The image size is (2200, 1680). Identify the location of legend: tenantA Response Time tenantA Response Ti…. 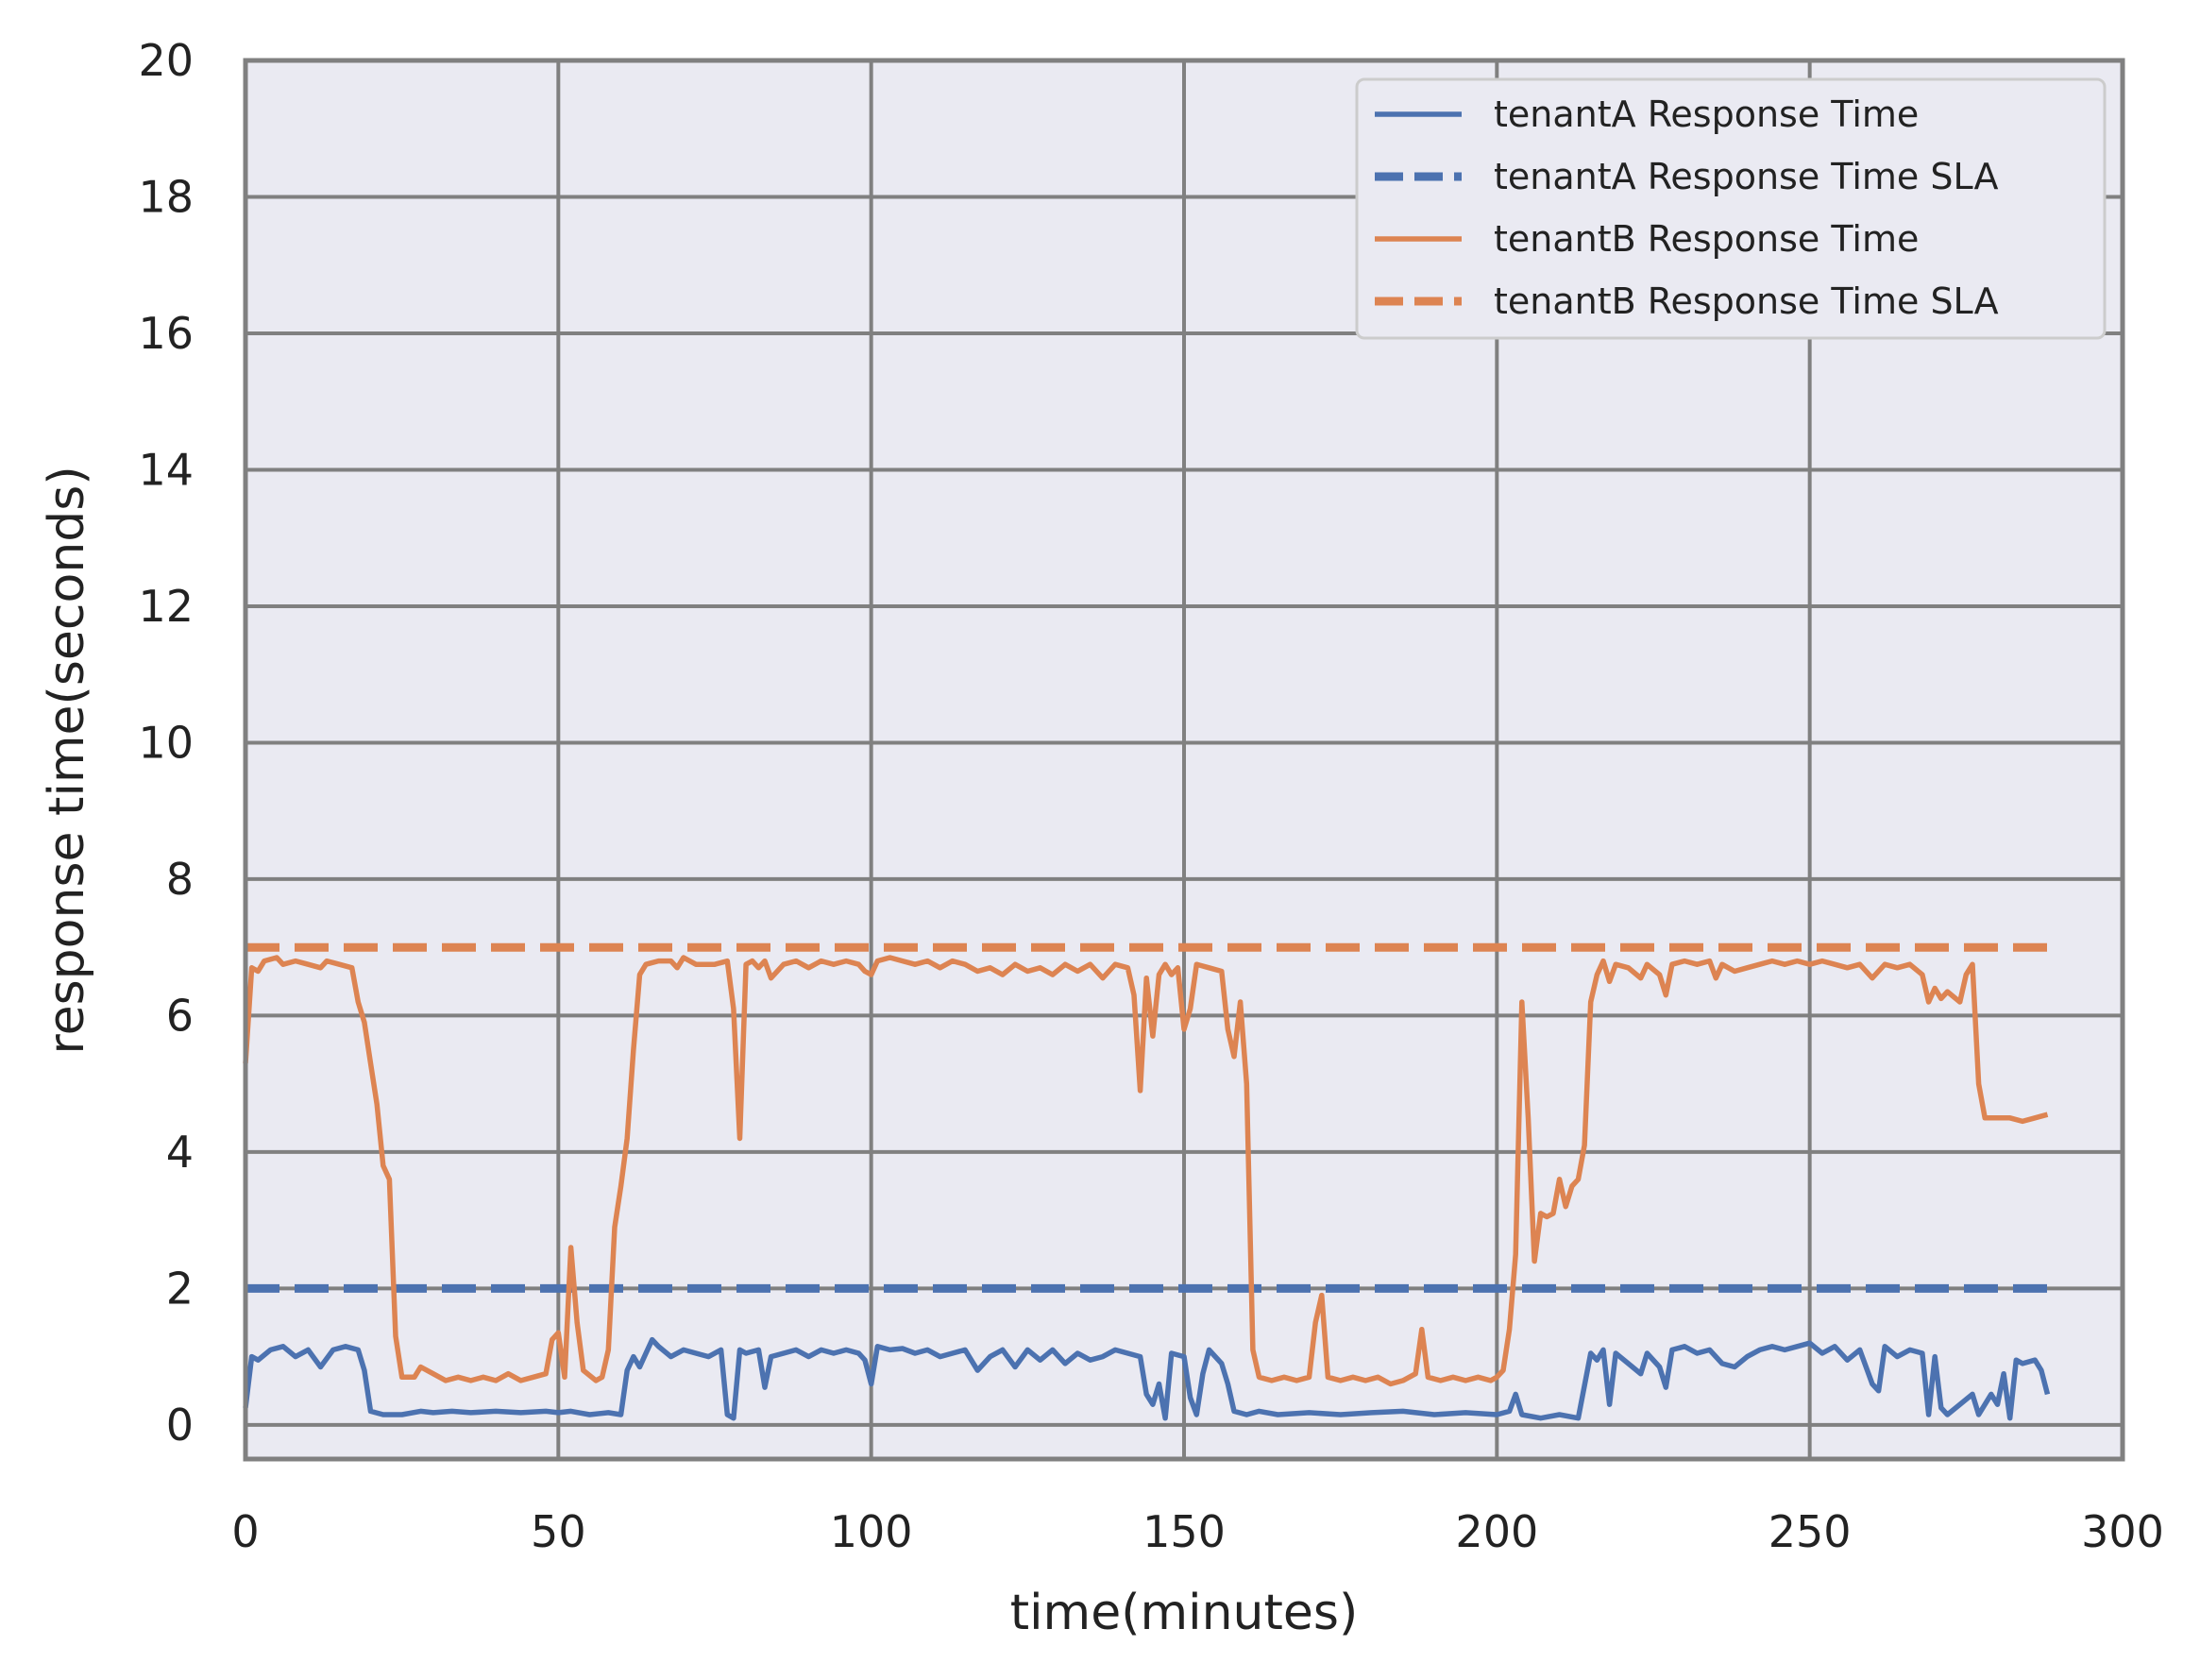
(1731, 208).